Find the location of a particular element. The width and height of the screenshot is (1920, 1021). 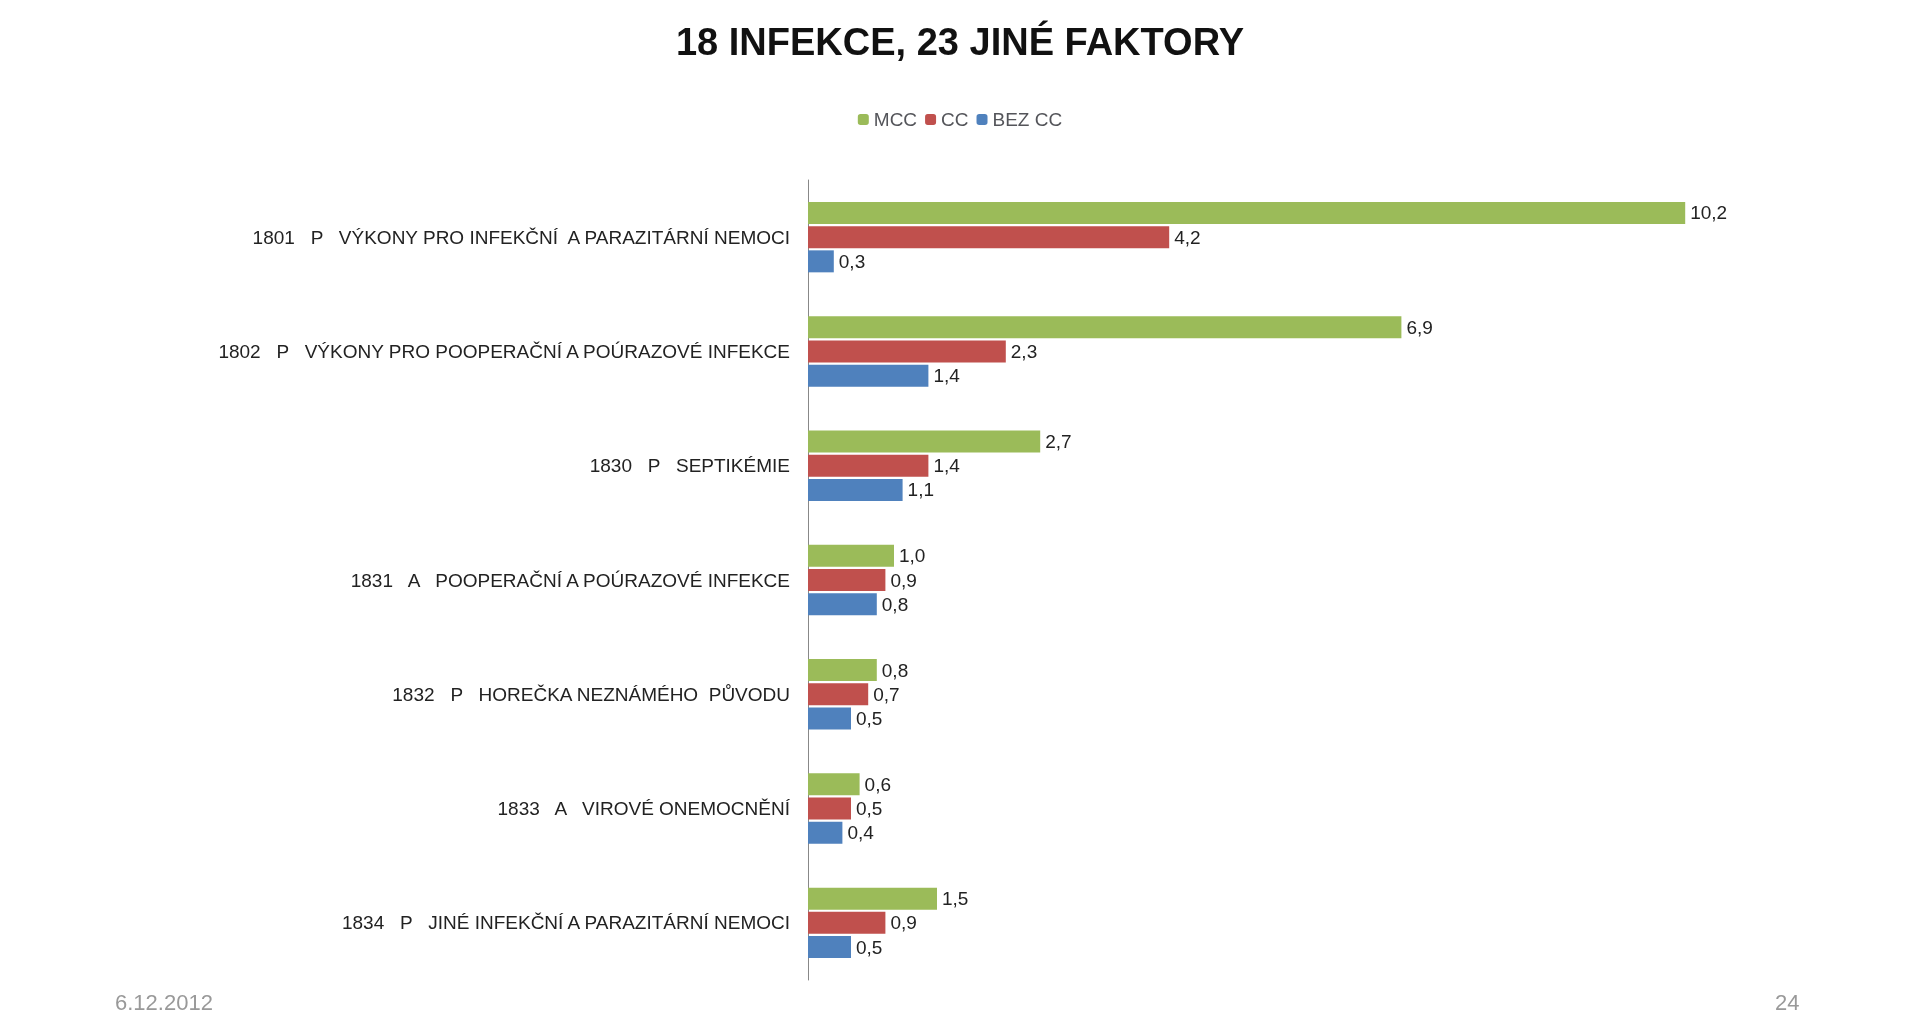

data-label: 10,2 is located at coordinates (1709, 213).